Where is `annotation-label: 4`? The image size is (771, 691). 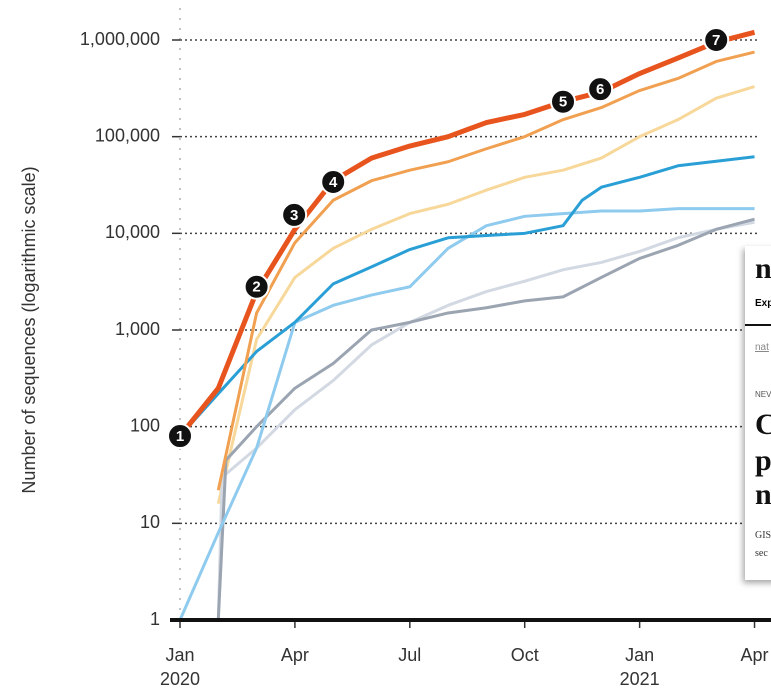 annotation-label: 4 is located at coordinates (333, 182).